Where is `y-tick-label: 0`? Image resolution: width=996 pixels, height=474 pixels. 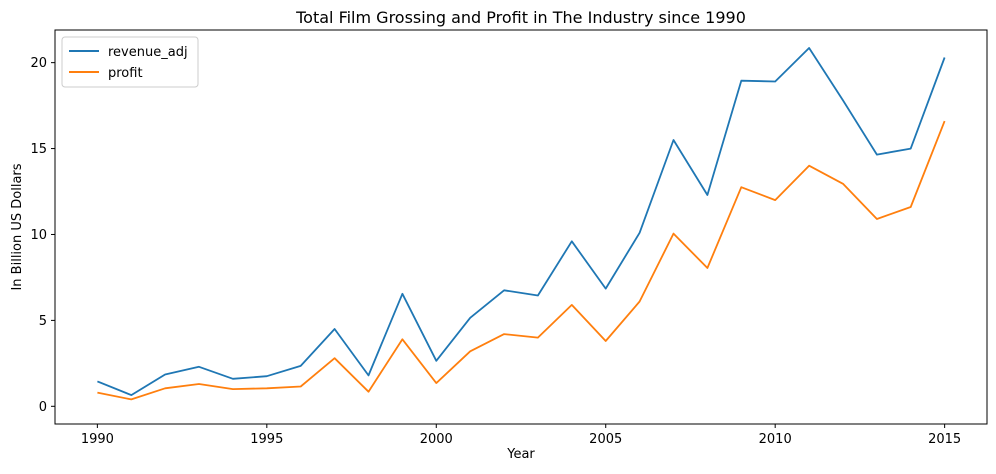 y-tick-label: 0 is located at coordinates (43, 407).